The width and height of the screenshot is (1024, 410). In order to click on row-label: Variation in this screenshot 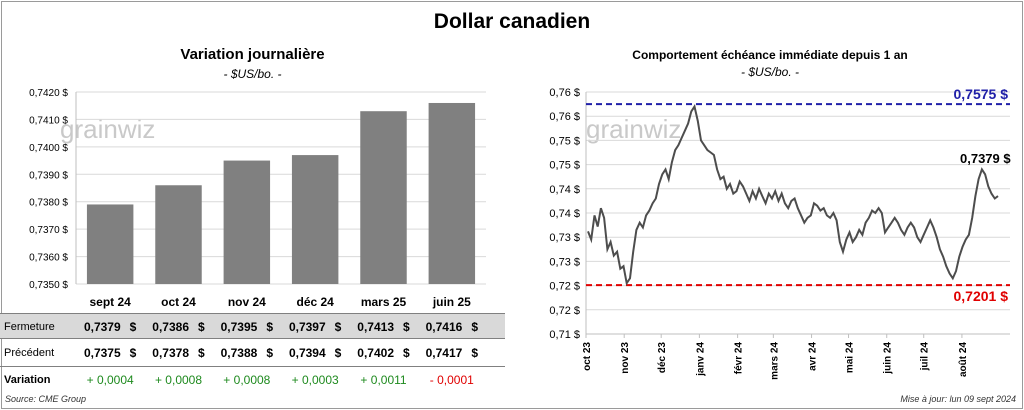, I will do `click(27, 380)`.